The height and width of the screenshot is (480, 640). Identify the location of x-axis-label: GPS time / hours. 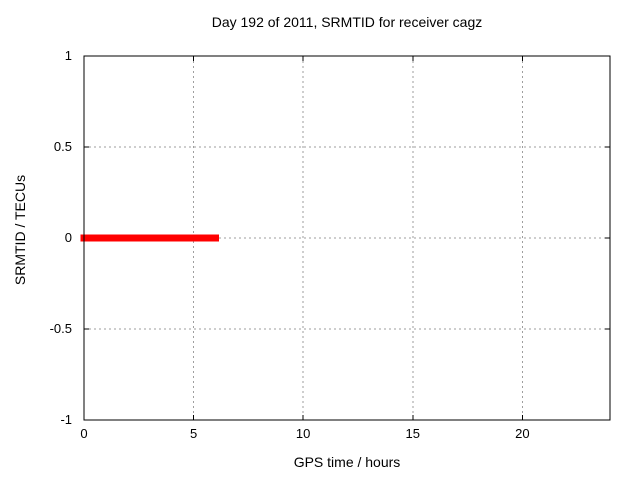
(347, 462).